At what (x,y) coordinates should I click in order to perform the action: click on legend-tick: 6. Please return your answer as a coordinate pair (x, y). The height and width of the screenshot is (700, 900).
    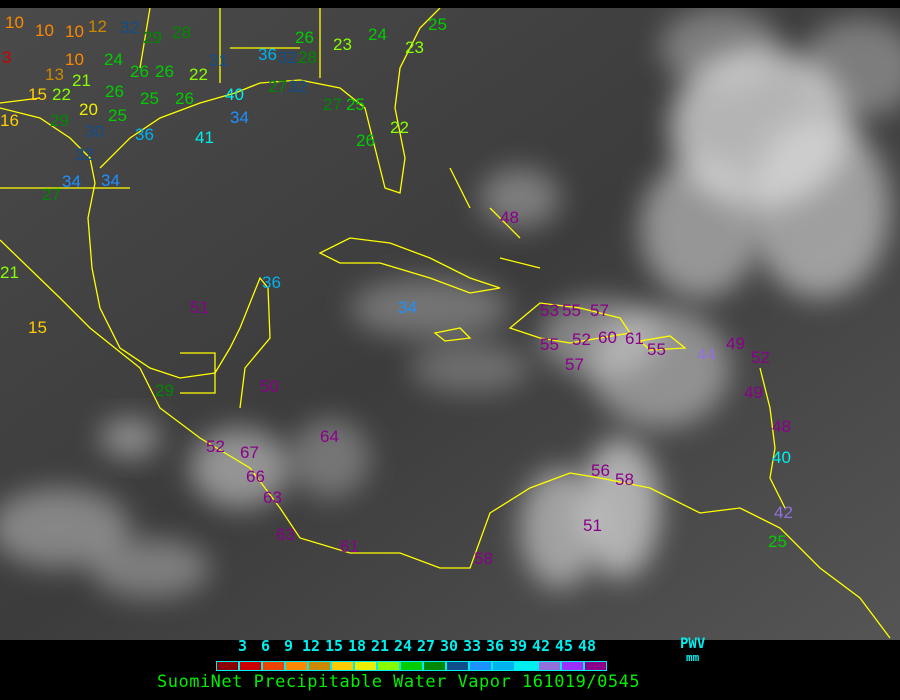
    Looking at the image, I should click on (266, 646).